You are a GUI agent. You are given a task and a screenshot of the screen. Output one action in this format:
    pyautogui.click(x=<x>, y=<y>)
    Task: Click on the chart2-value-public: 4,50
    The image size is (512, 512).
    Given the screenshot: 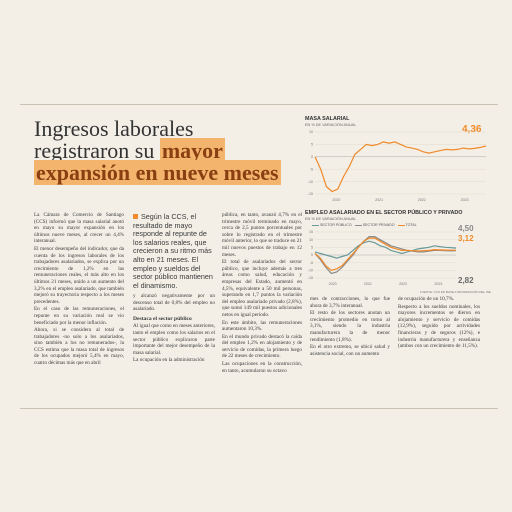 What is the action you would take?
    pyautogui.click(x=466, y=228)
    